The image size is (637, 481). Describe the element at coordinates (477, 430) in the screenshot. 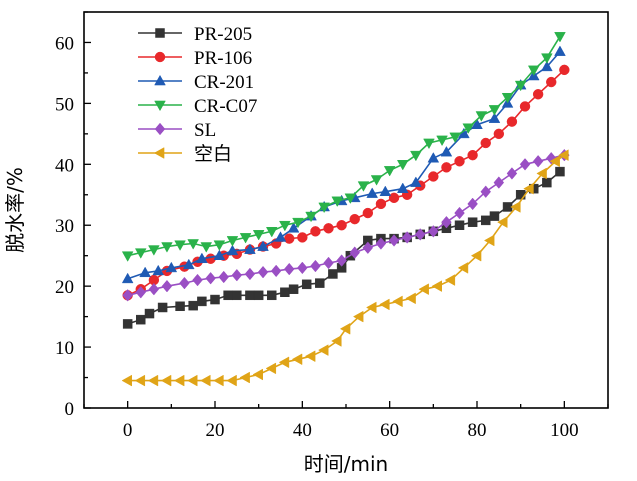

I see `x-tick-label: 80` at that location.